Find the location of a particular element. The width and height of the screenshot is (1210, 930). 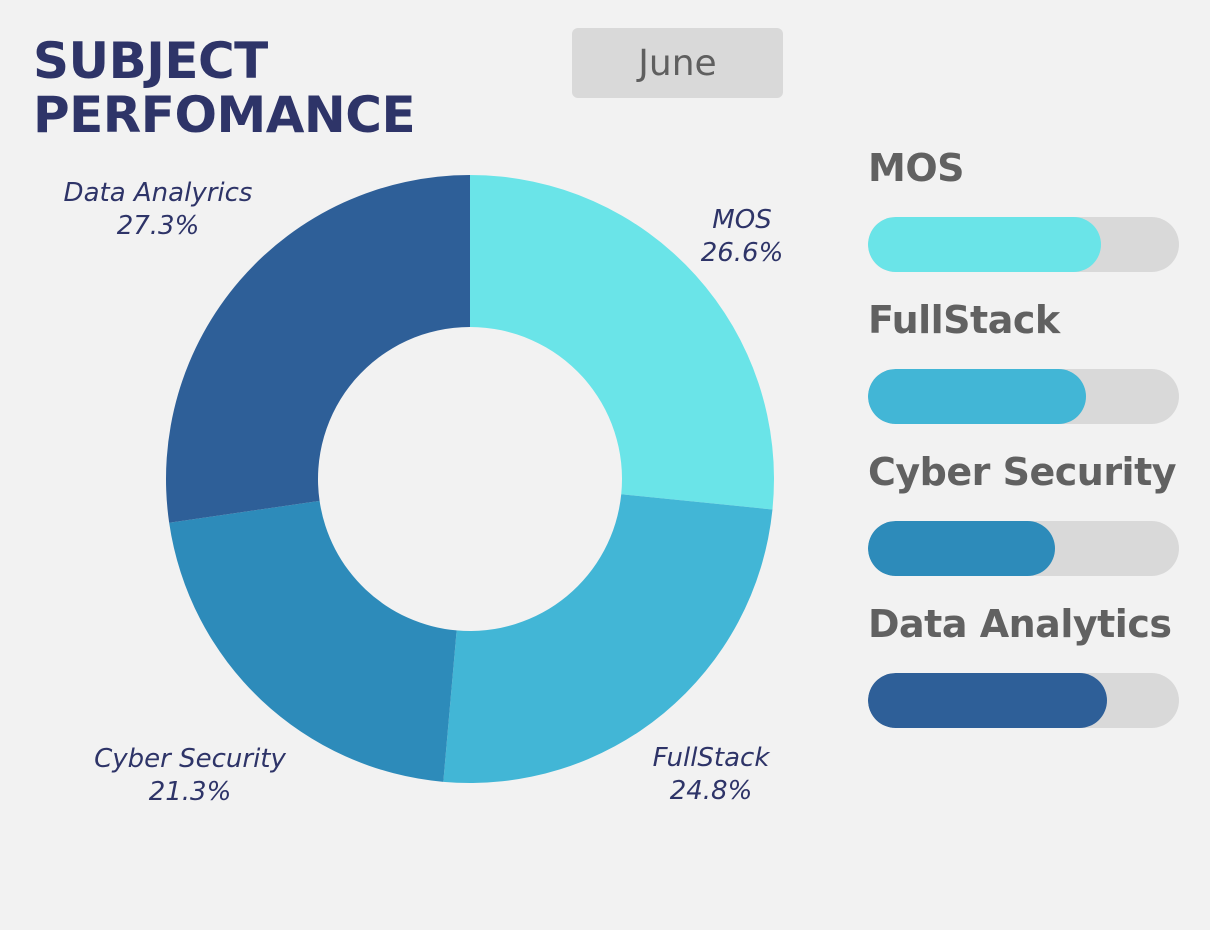

progress-label: Cyber Security is located at coordinates (1022, 472).